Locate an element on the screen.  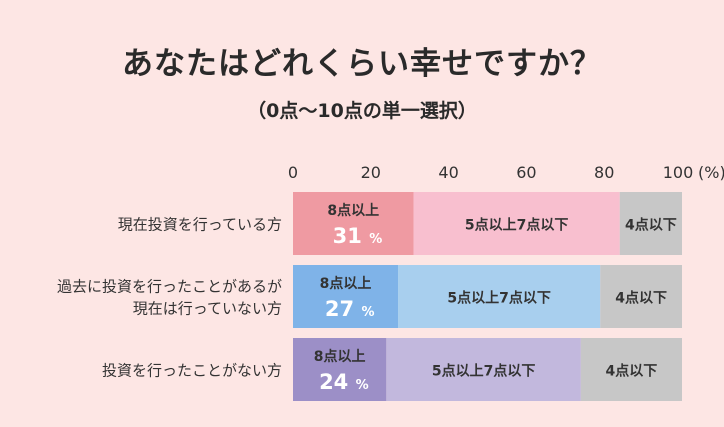
x-tick-label: 40 is located at coordinates (448, 172).